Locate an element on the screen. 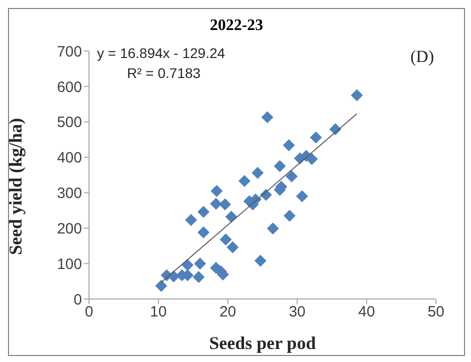 The height and width of the screenshot is (362, 471). x-tick-label: 50 is located at coordinates (436, 312).